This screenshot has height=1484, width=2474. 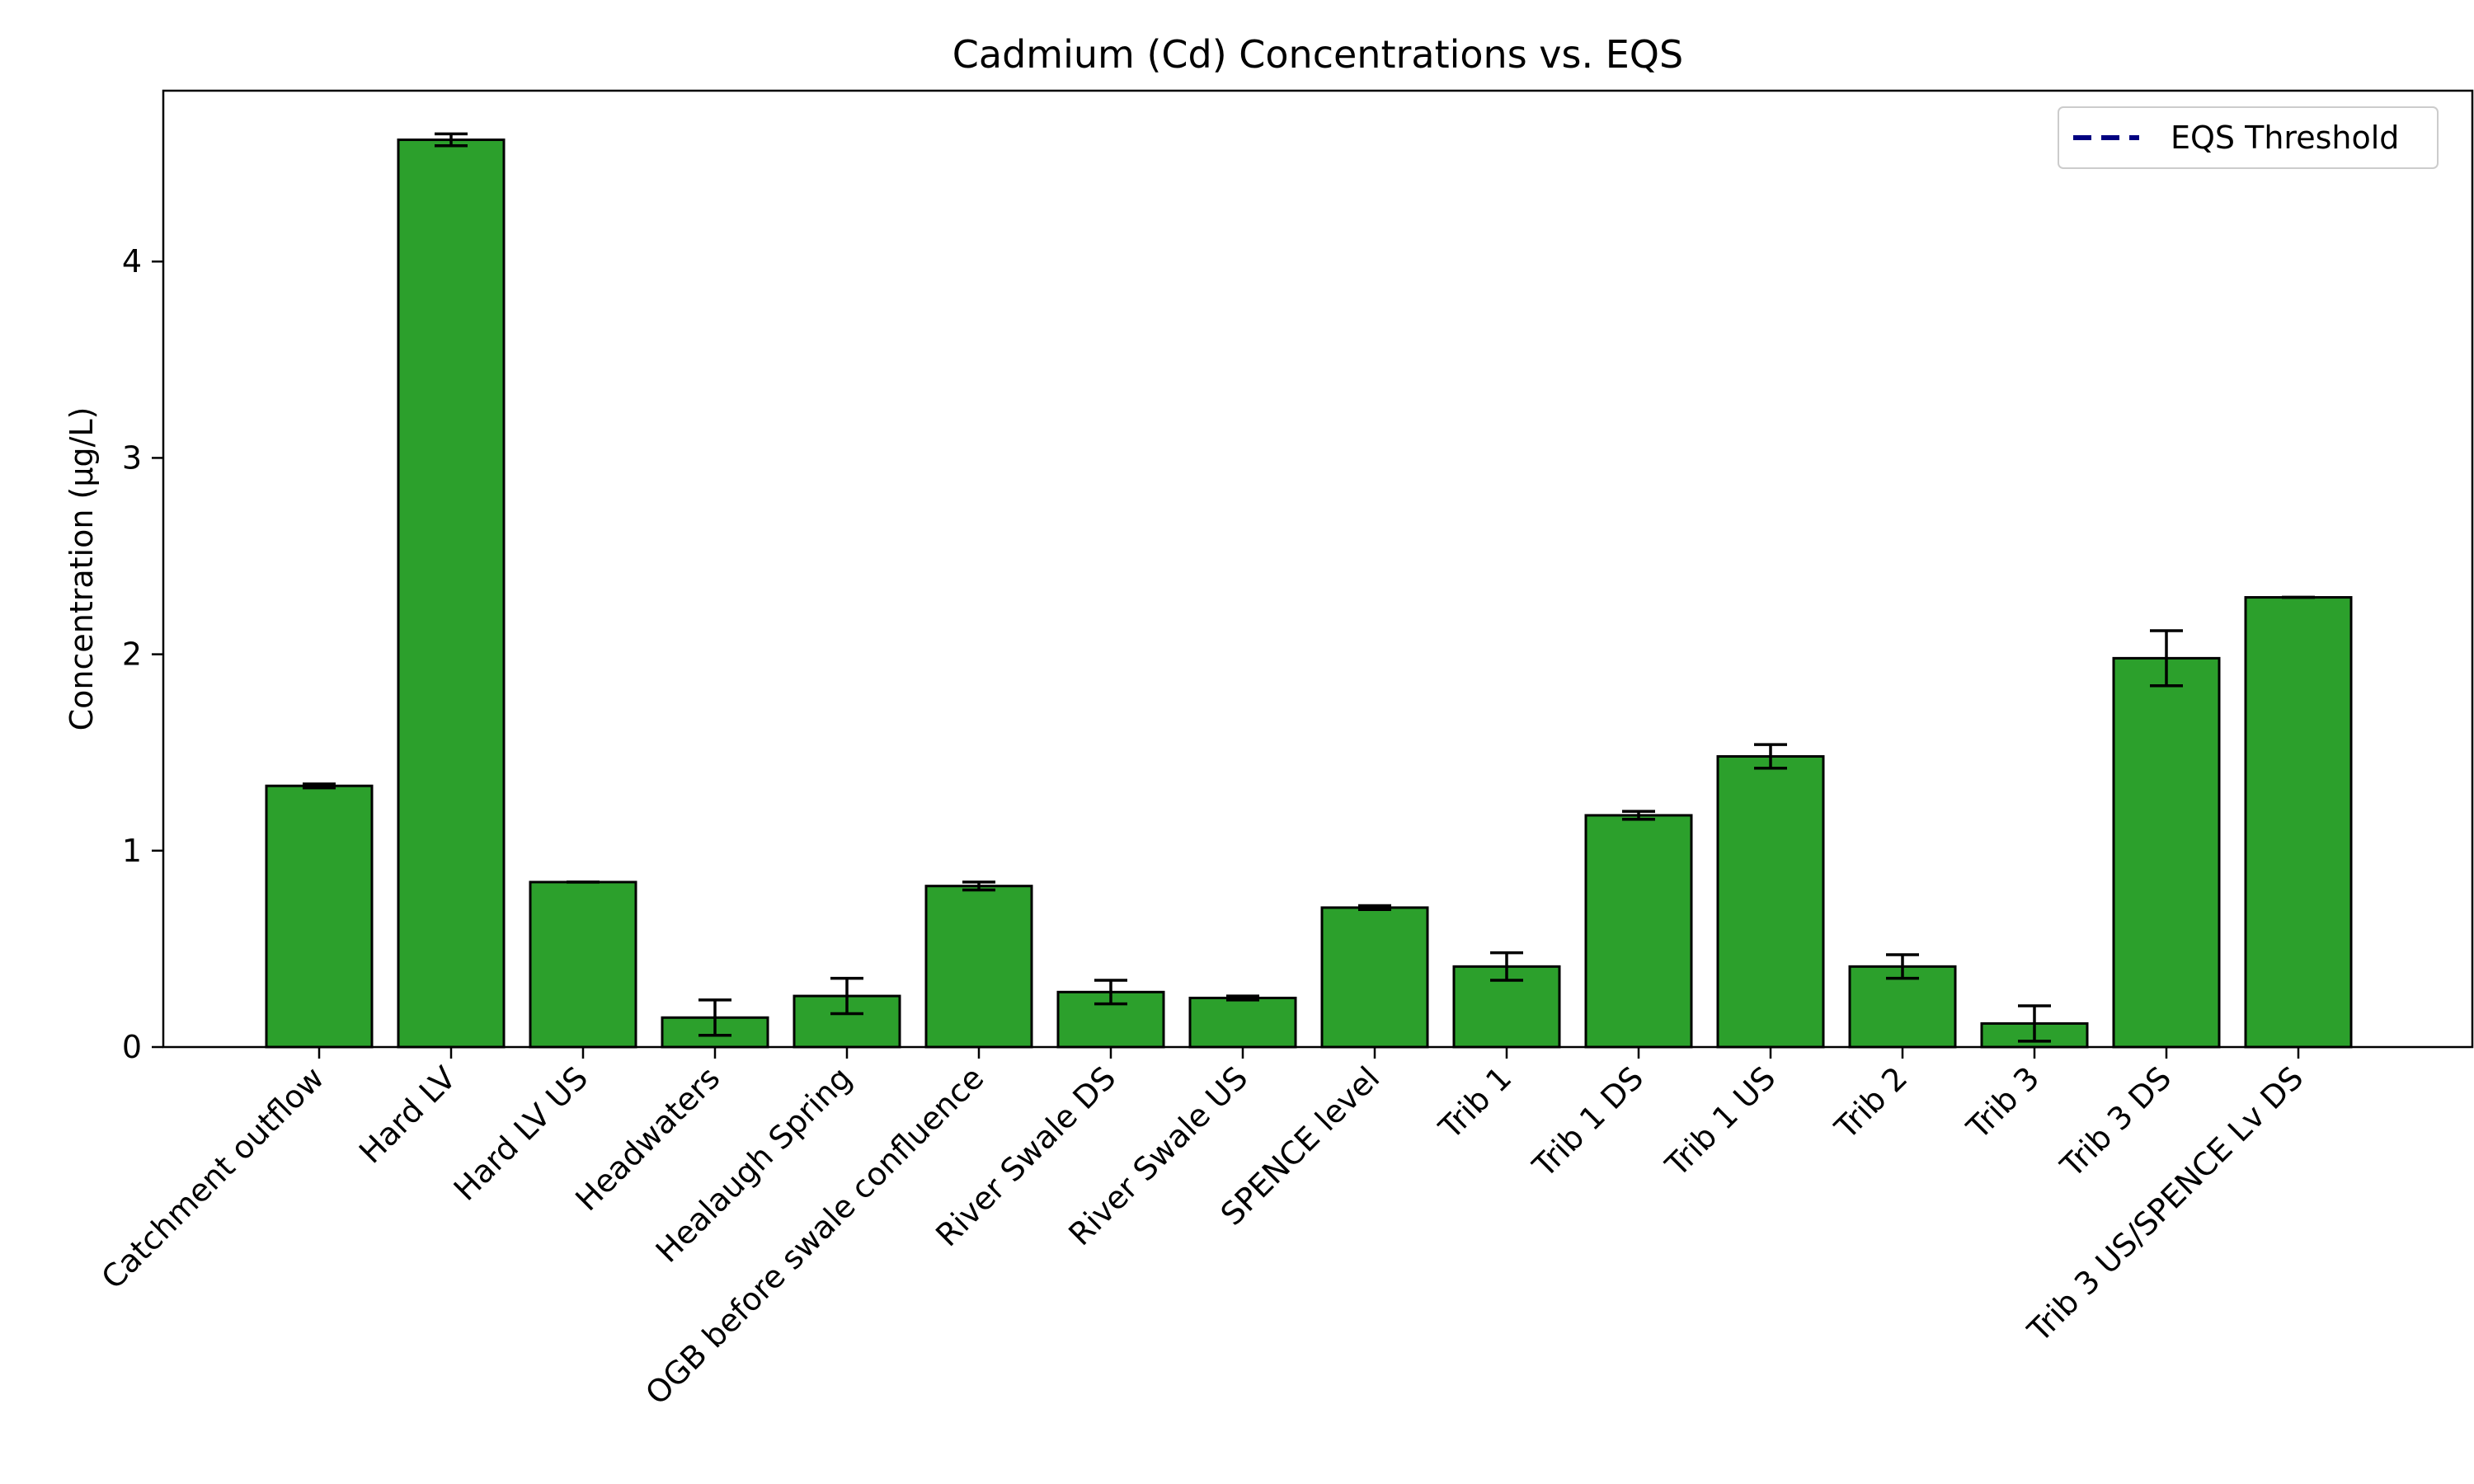 I want to click on y-tick-label: 3, so click(x=132, y=458).